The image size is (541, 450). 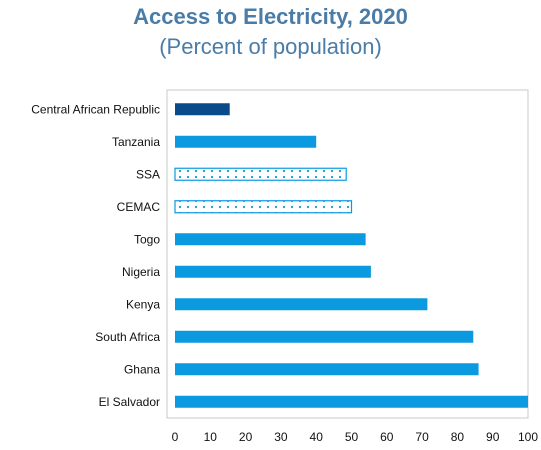 What do you see at coordinates (270, 239) in the screenshot?
I see `bar-togo` at bounding box center [270, 239].